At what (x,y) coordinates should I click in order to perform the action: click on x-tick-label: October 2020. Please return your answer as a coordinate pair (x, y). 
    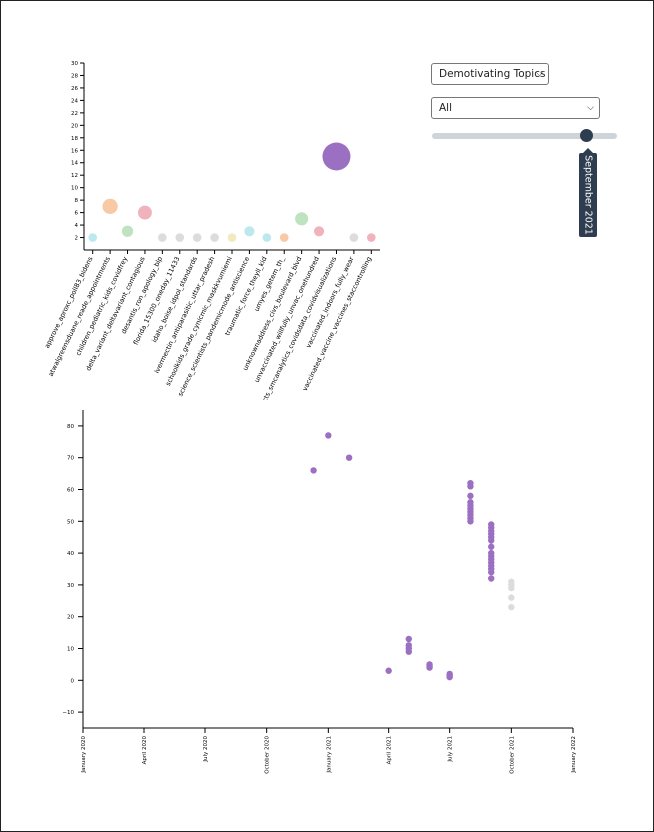
    Looking at the image, I should click on (268, 755).